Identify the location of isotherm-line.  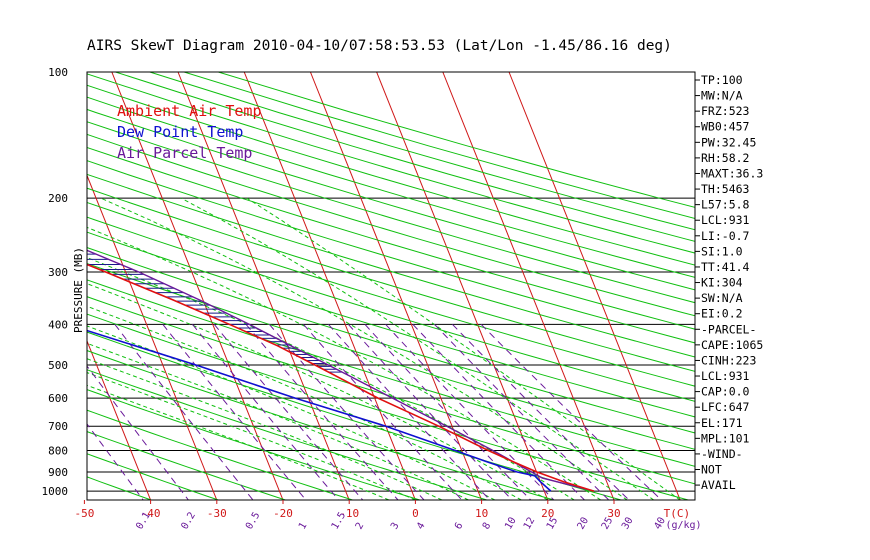
(152, 337).